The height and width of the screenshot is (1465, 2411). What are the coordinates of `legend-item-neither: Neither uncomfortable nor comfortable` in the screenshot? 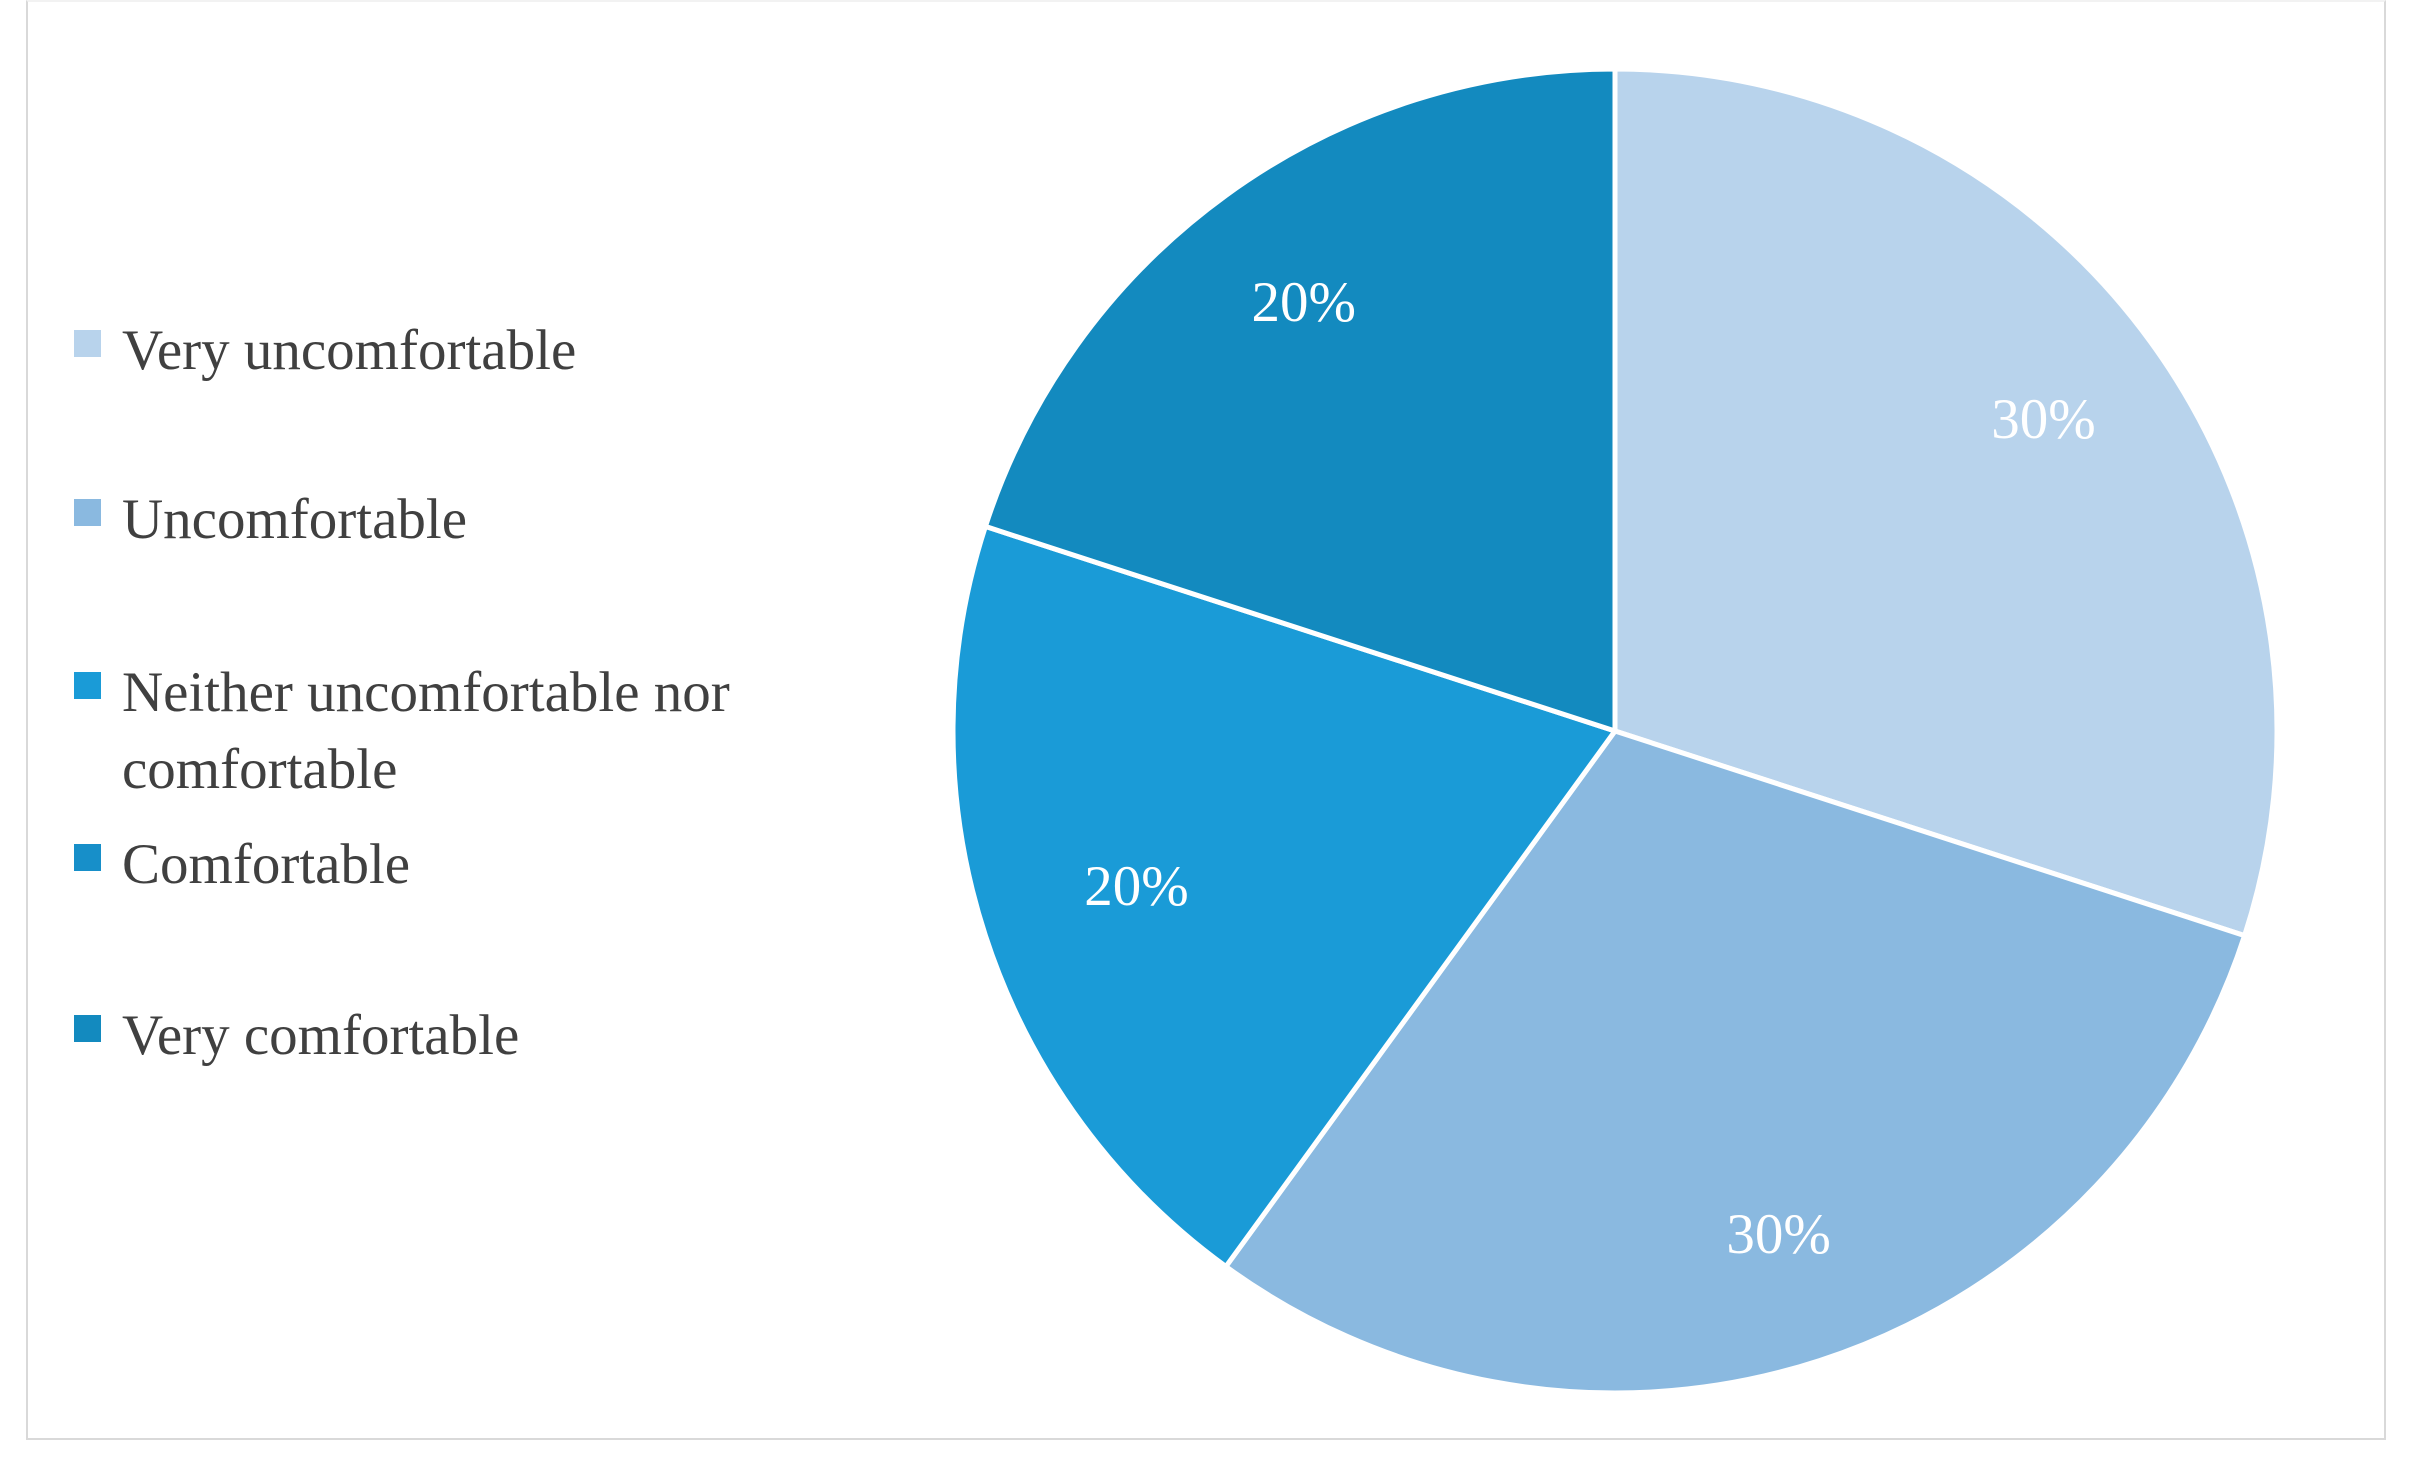 It's located at (478, 731).